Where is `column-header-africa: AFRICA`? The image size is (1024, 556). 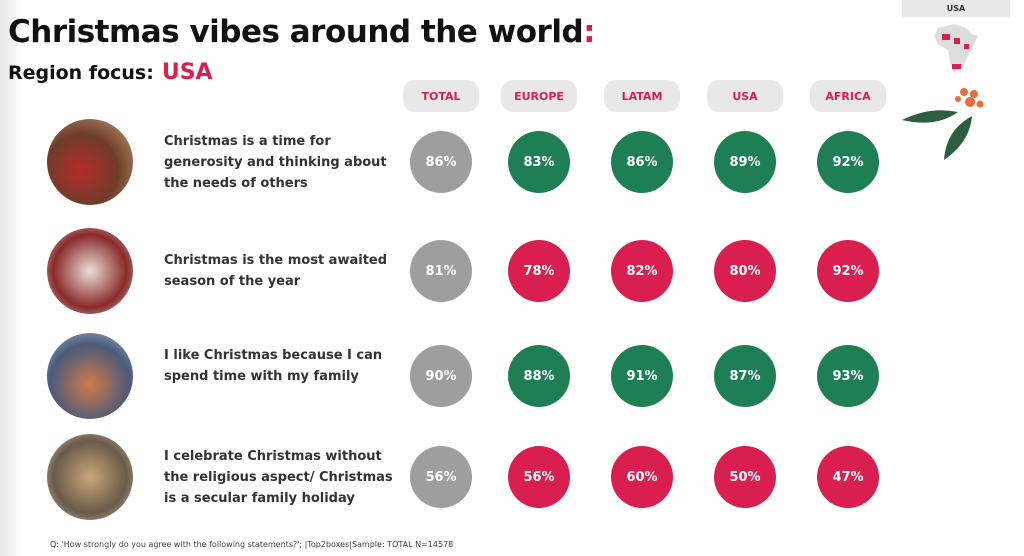 column-header-africa: AFRICA is located at coordinates (848, 96).